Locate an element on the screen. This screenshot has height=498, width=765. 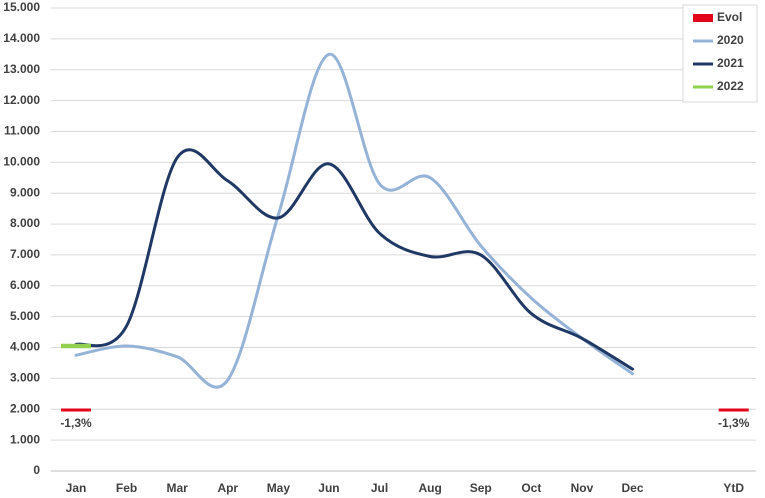
y-tick-label: 12.000 is located at coordinates (21, 100).